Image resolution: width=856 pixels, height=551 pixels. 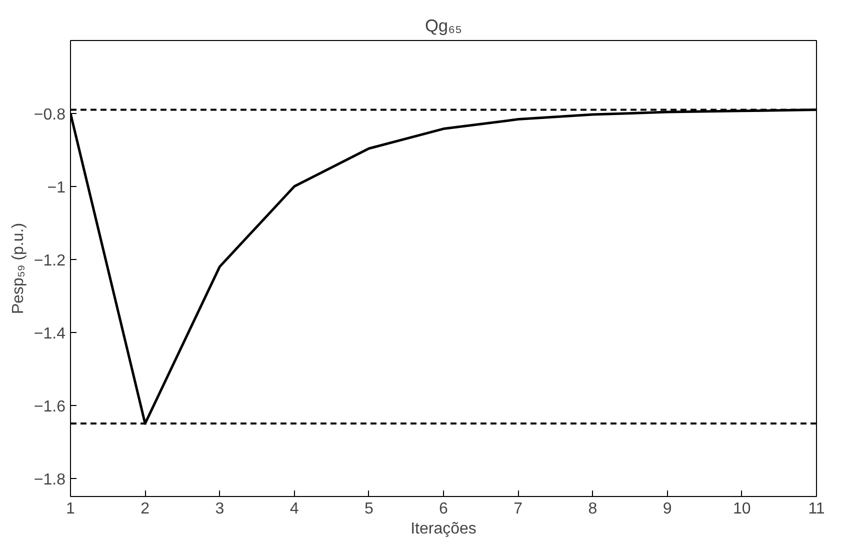 What do you see at coordinates (18, 268) in the screenshot?
I see `y-axis-title: Pesp₅₉ (p.u.)` at bounding box center [18, 268].